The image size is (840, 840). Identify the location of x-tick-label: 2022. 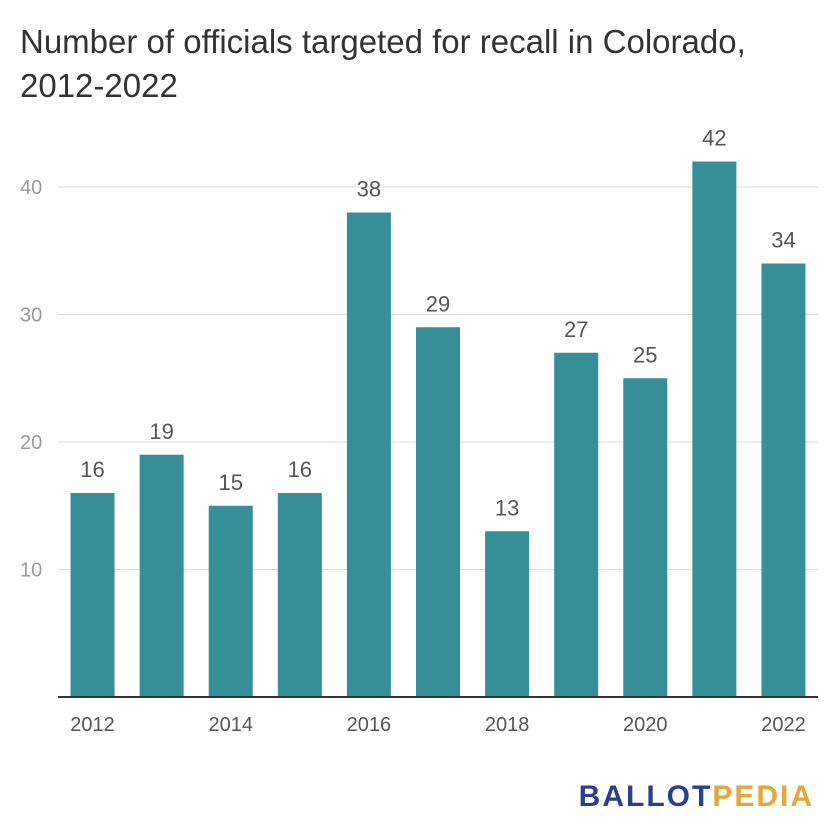
(783, 725).